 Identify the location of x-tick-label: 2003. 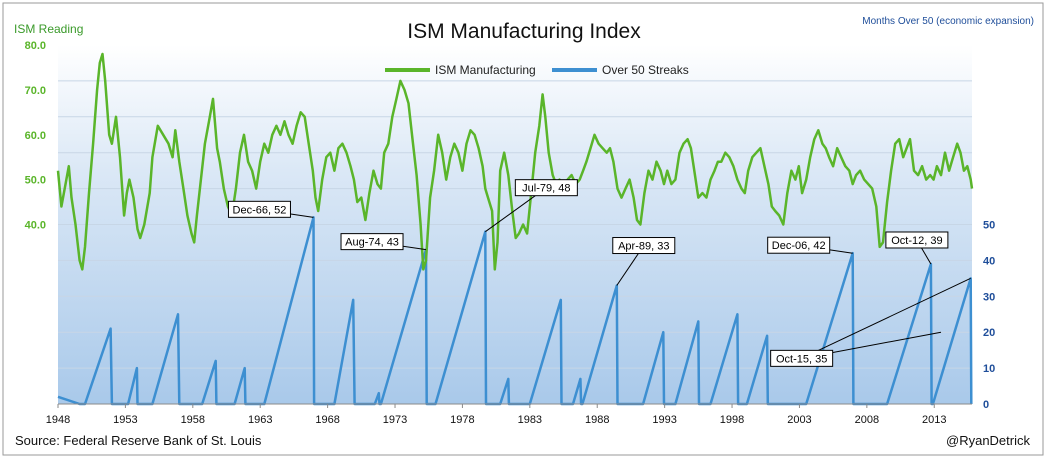
(799, 420).